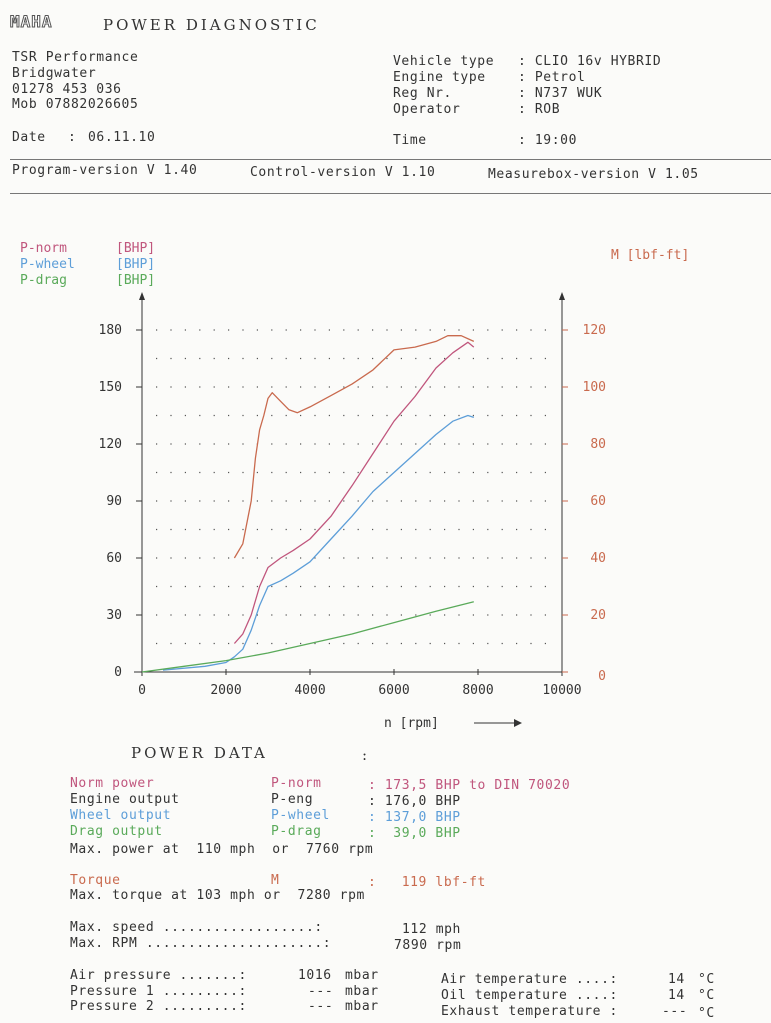 This screenshot has height=1023, width=771. I want to click on y-axis-right-arrow, so click(562, 296).